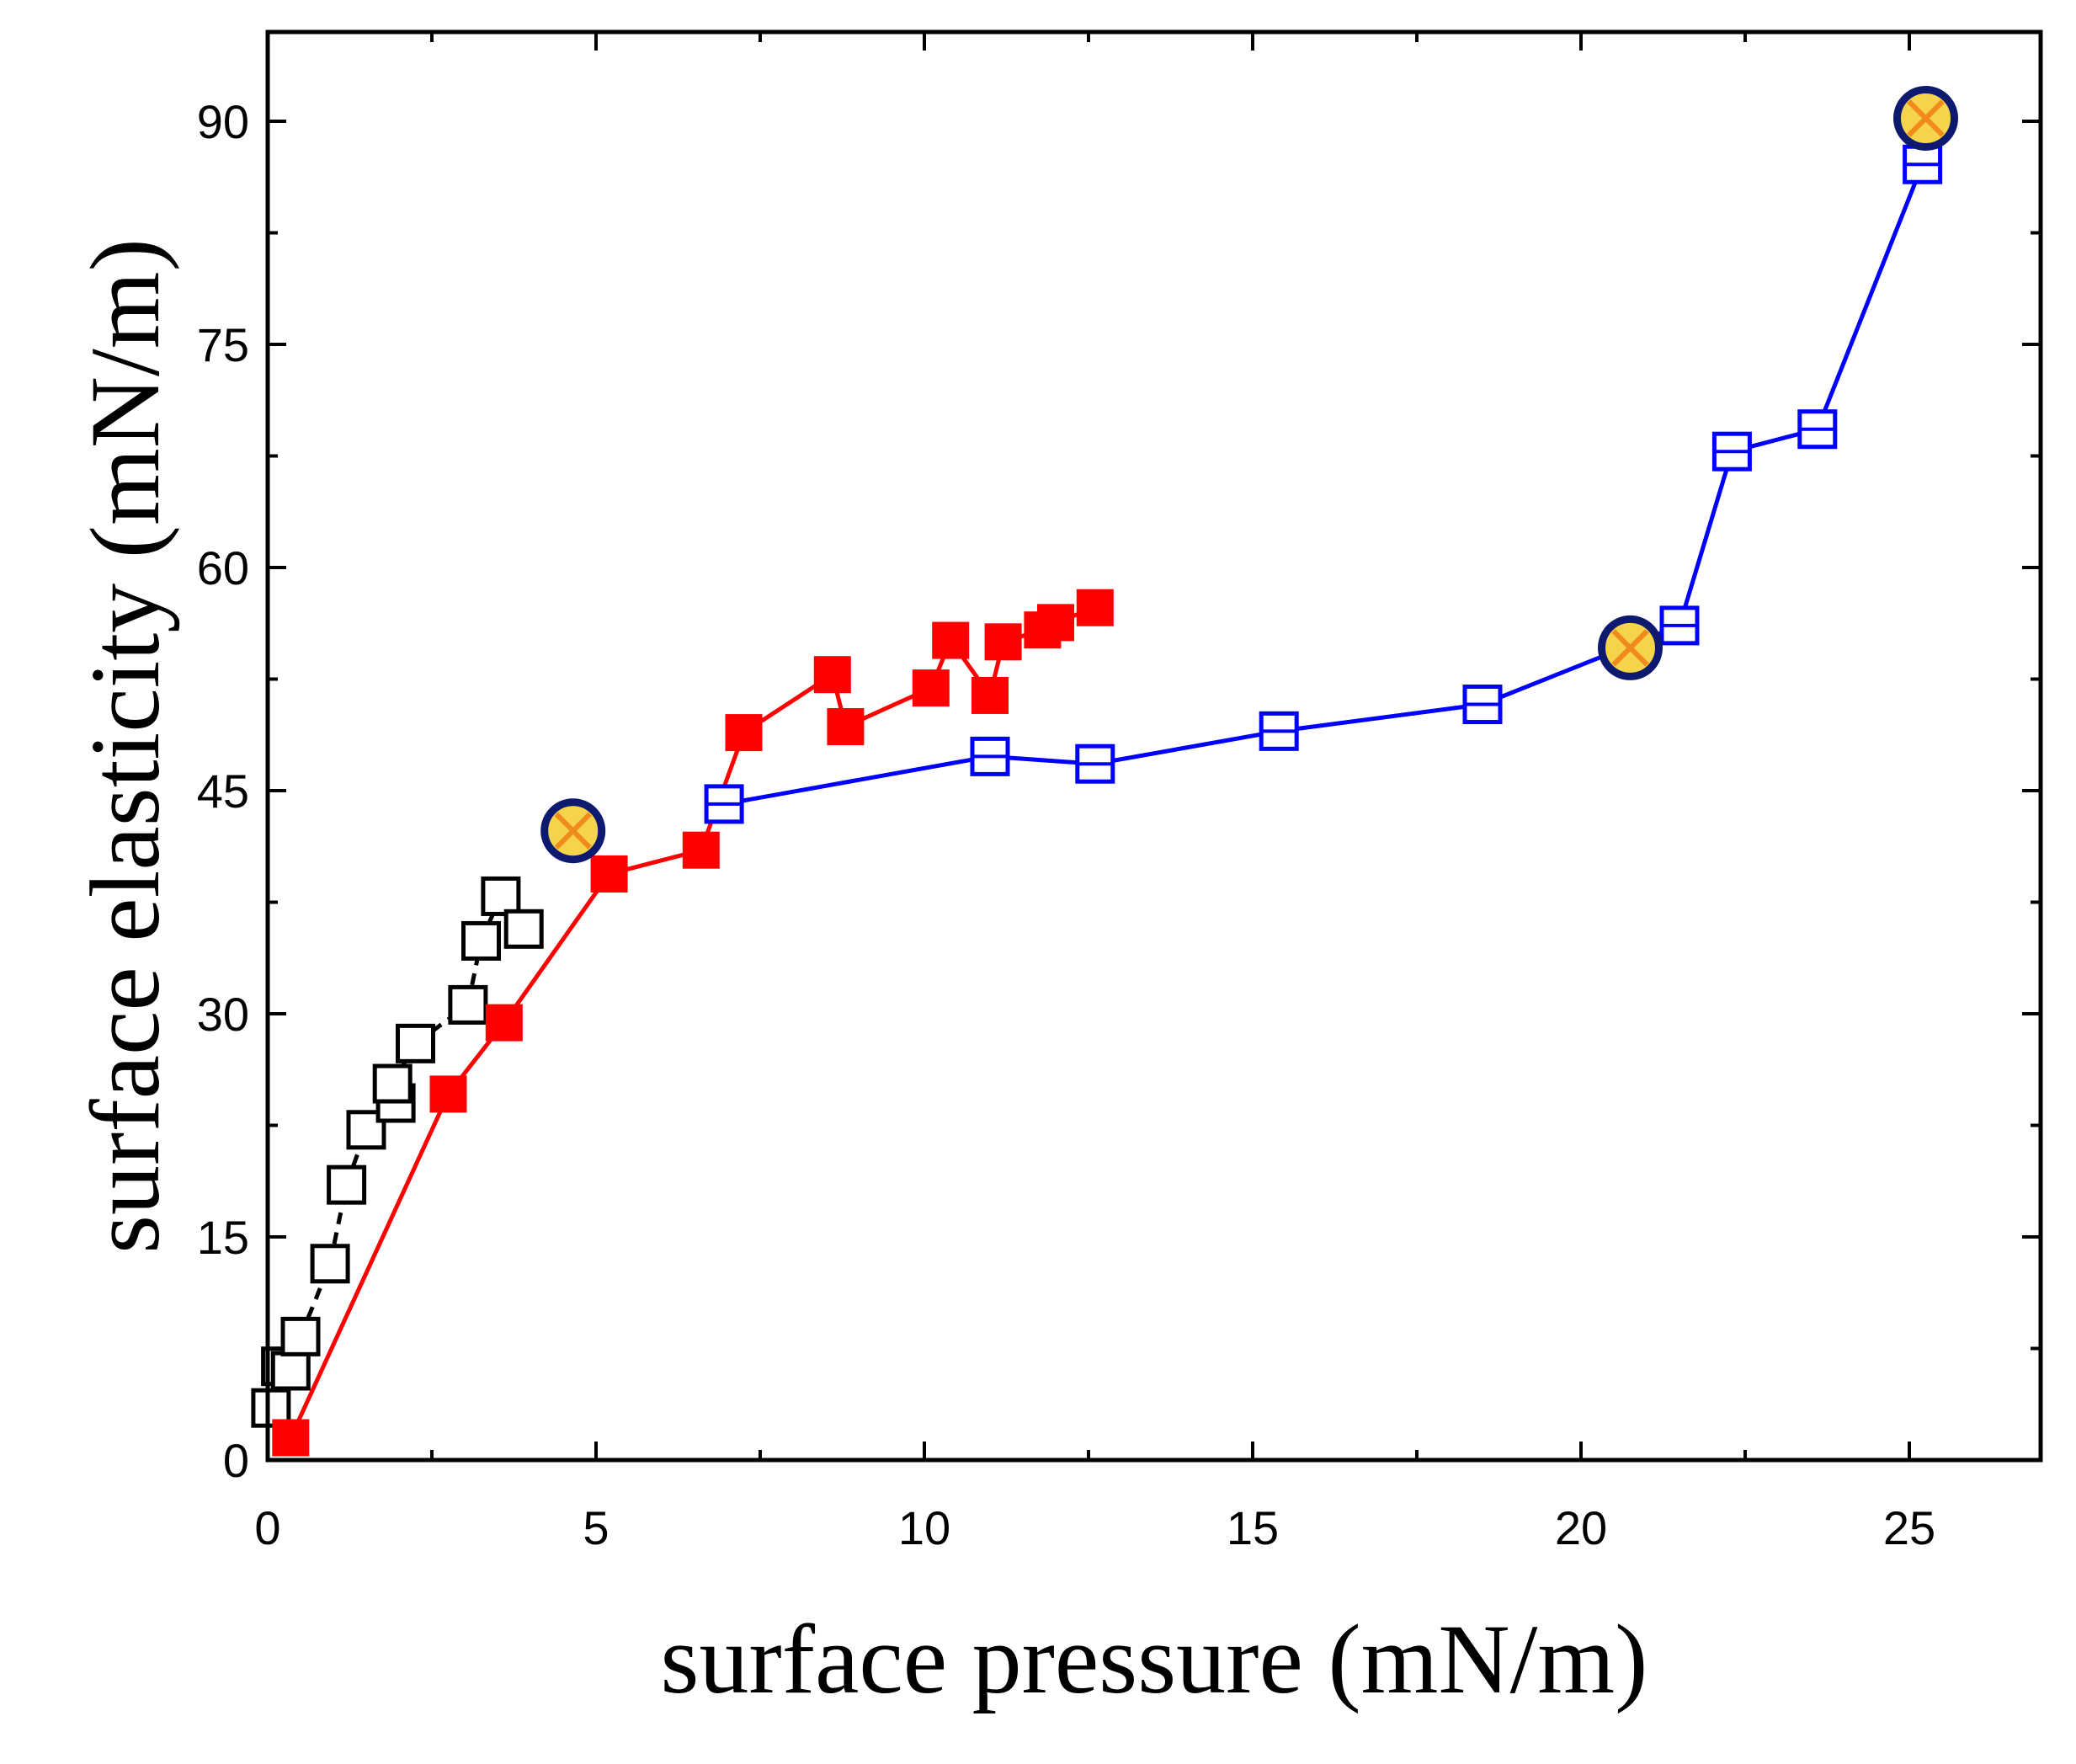 This screenshot has width=2076, height=1764. Describe the element at coordinates (267, 1527) in the screenshot. I see `x-tick-label: 0` at that location.